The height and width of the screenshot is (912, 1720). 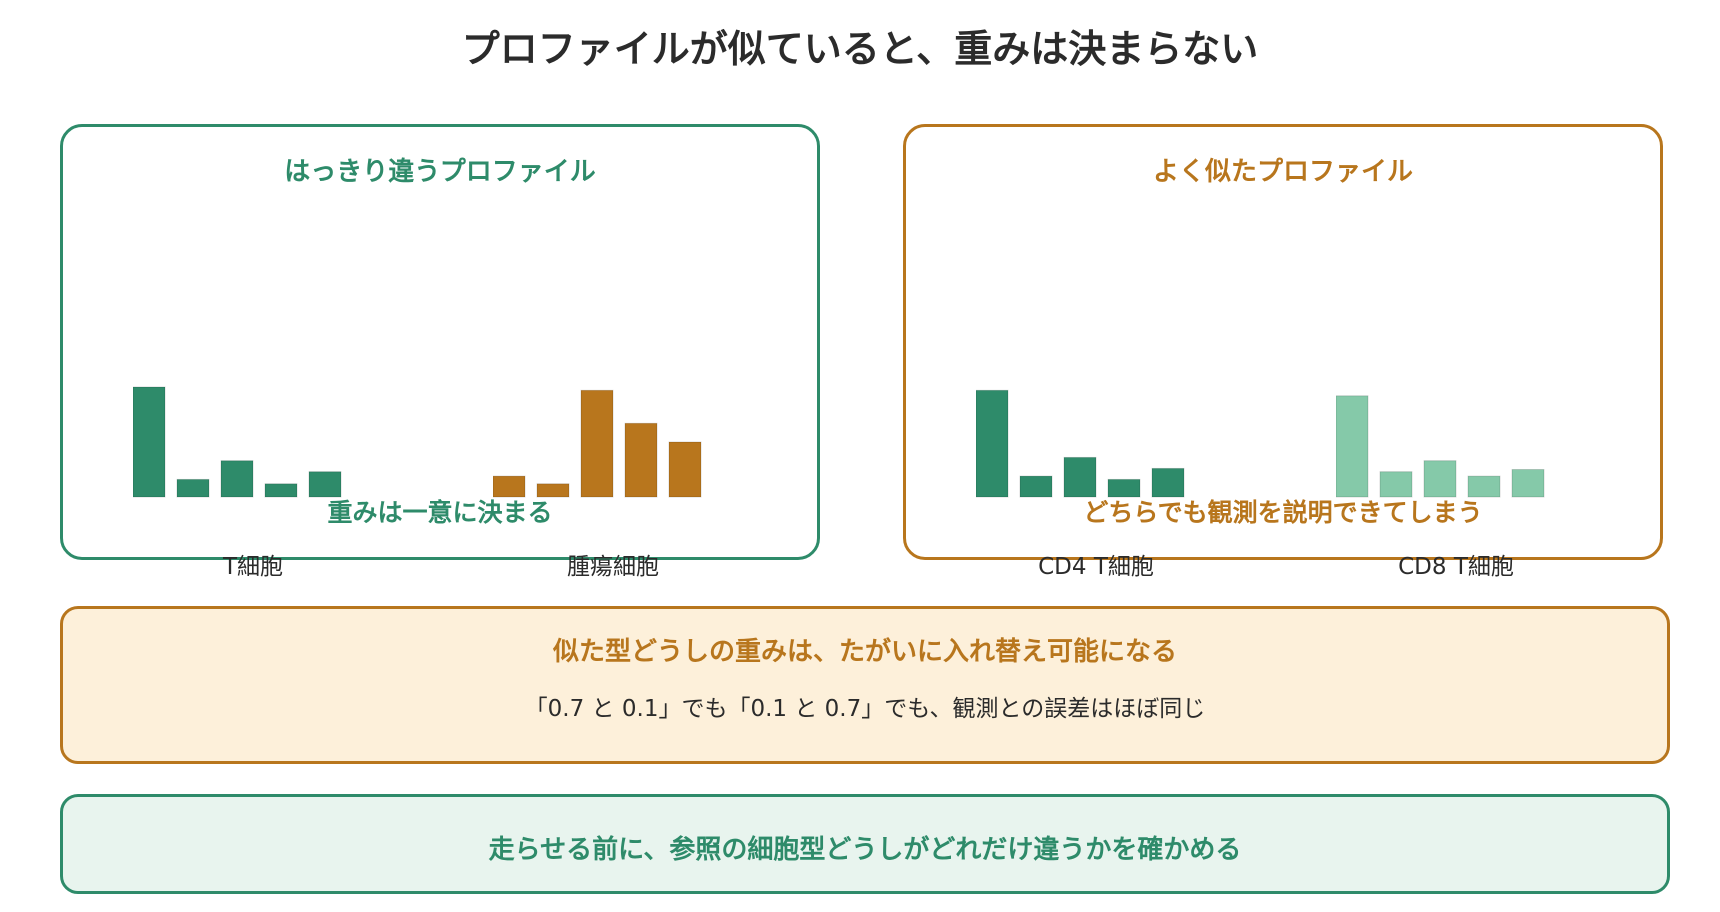 What do you see at coordinates (860, 49) in the screenshot?
I see `page-title: プロファイルが似ていると、重みは決まらない` at bounding box center [860, 49].